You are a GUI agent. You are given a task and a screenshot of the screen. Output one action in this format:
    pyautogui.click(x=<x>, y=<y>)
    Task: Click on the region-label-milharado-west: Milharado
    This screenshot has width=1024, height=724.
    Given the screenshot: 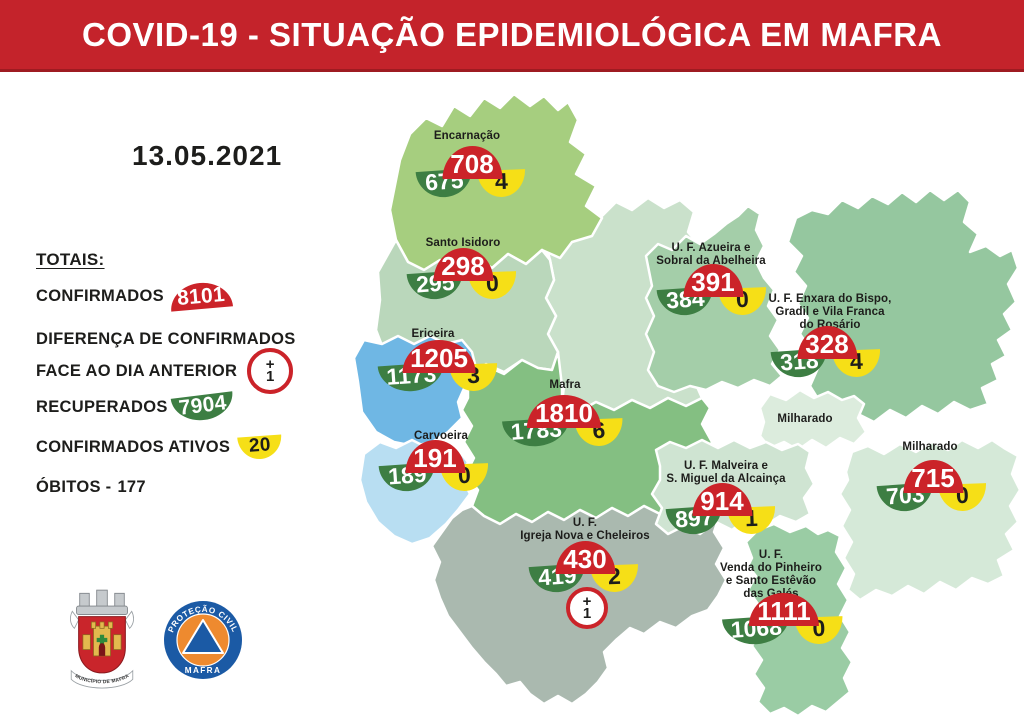 What is the action you would take?
    pyautogui.click(x=805, y=419)
    